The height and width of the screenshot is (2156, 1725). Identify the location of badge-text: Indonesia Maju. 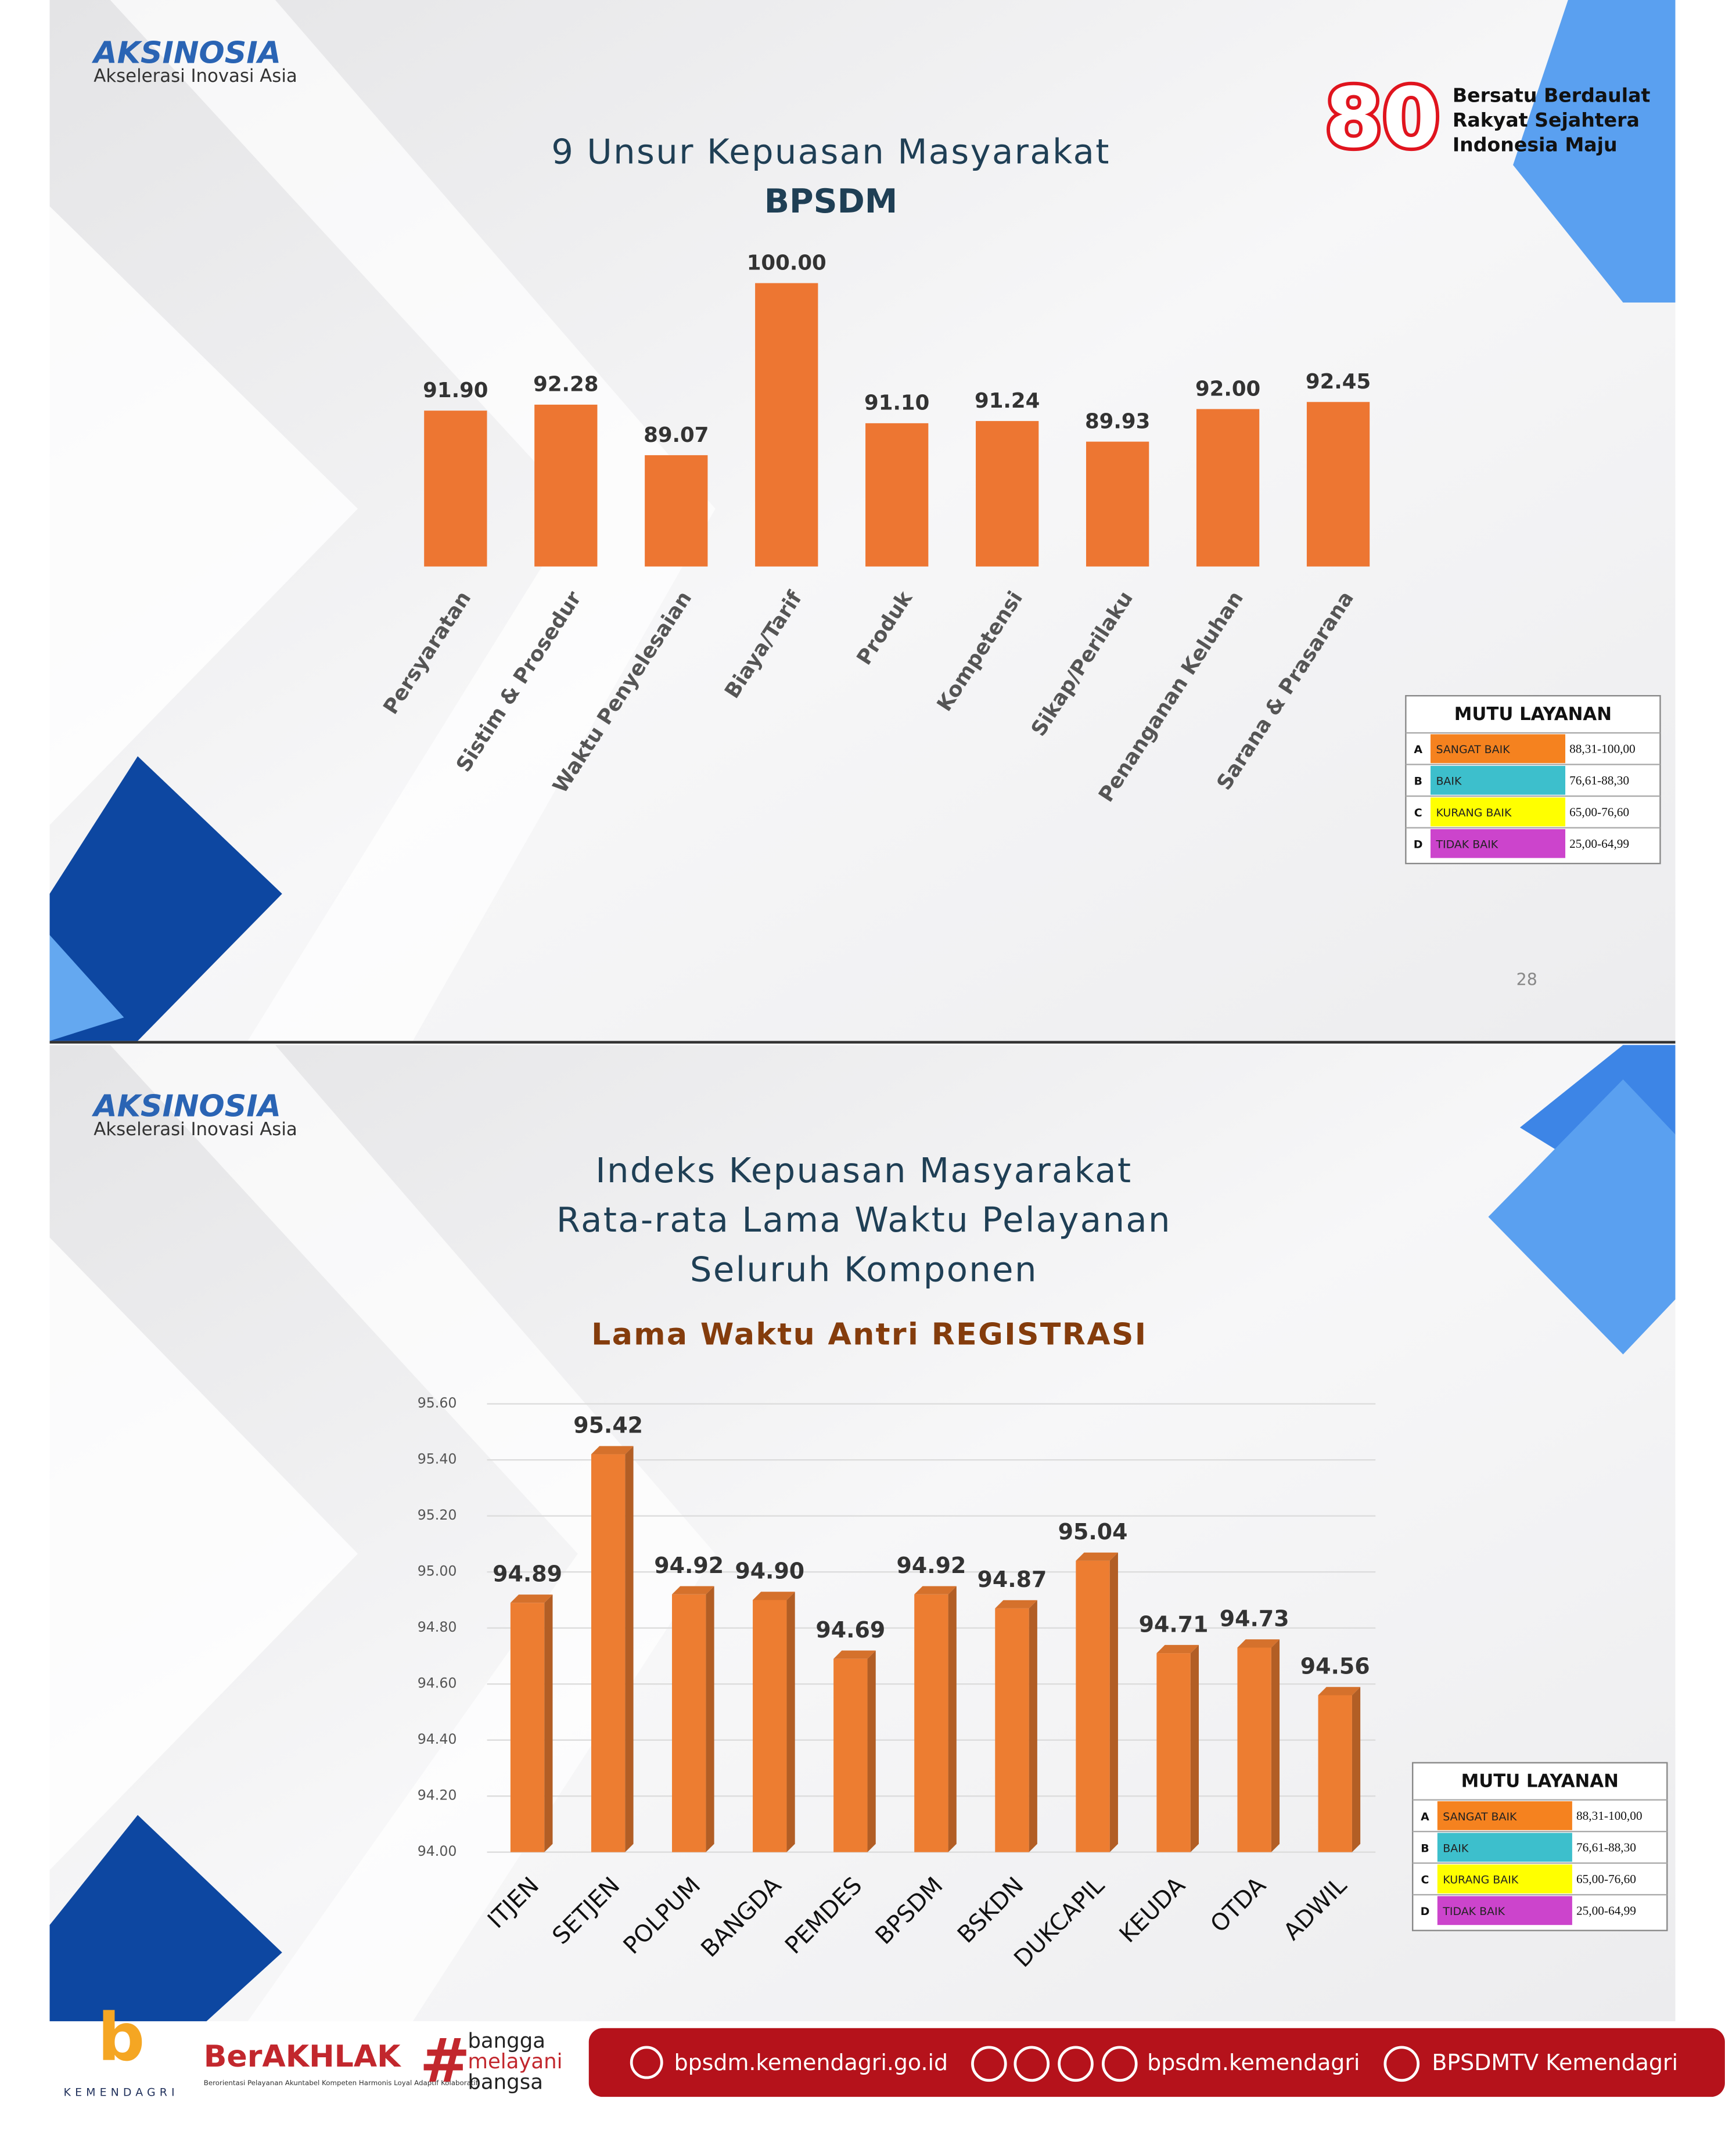
(1535, 145).